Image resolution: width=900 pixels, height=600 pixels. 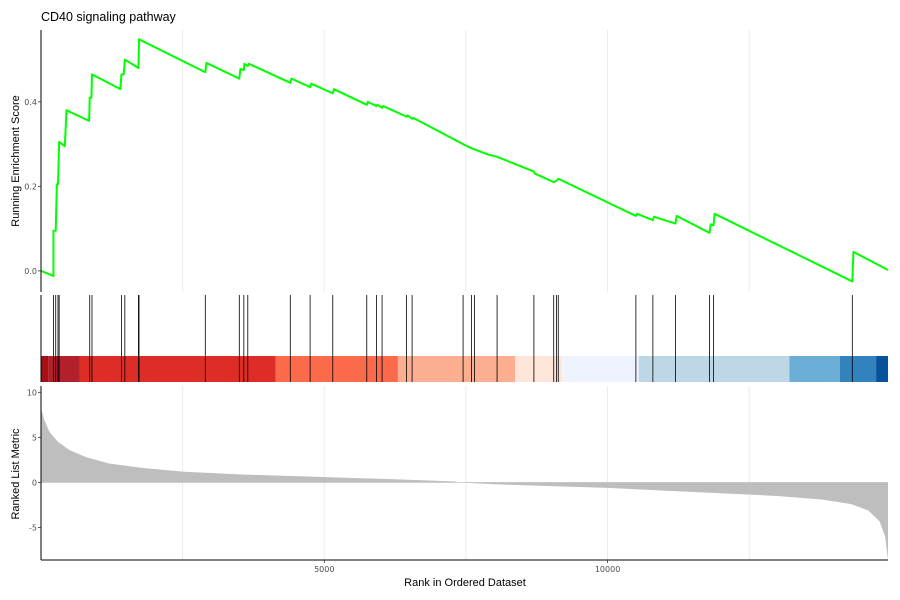 What do you see at coordinates (30, 186) in the screenshot?
I see `top-y-tick-label: 0.2` at bounding box center [30, 186].